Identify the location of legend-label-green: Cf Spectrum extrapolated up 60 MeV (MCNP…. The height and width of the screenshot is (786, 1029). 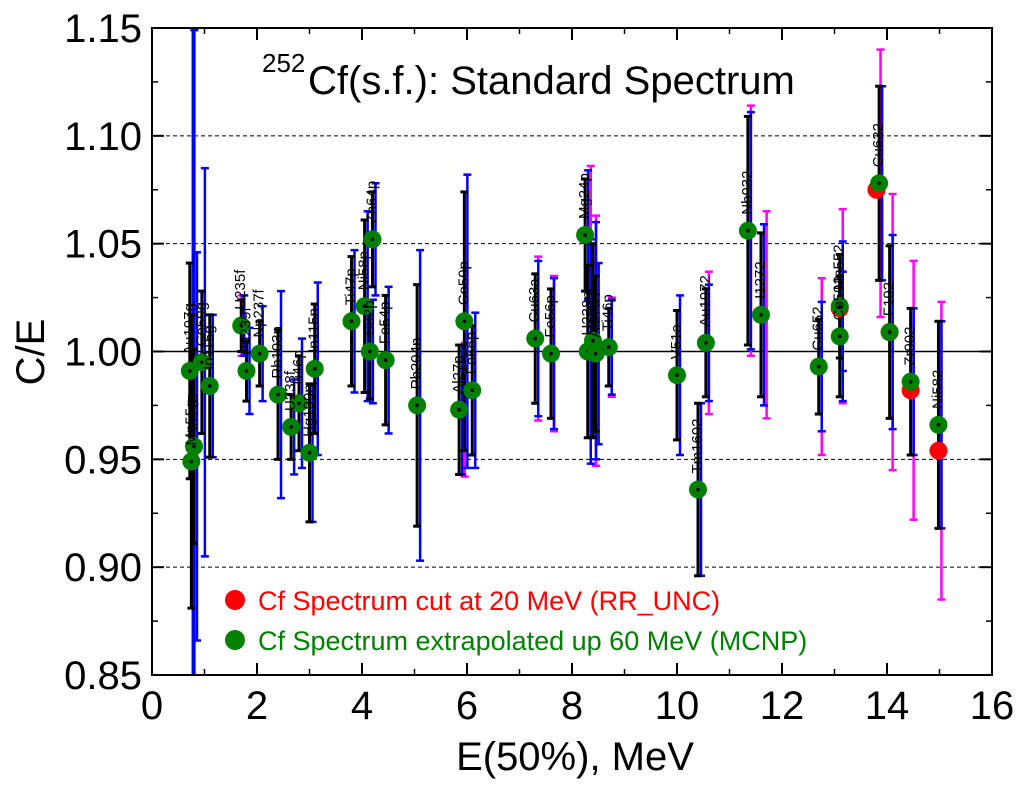
(532, 641).